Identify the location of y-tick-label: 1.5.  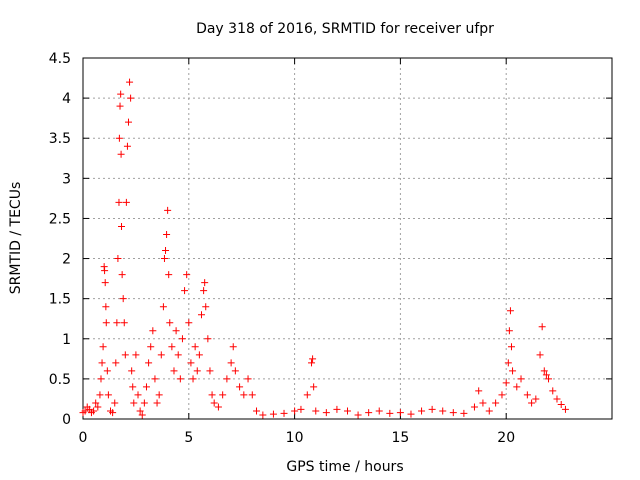
(60, 300).